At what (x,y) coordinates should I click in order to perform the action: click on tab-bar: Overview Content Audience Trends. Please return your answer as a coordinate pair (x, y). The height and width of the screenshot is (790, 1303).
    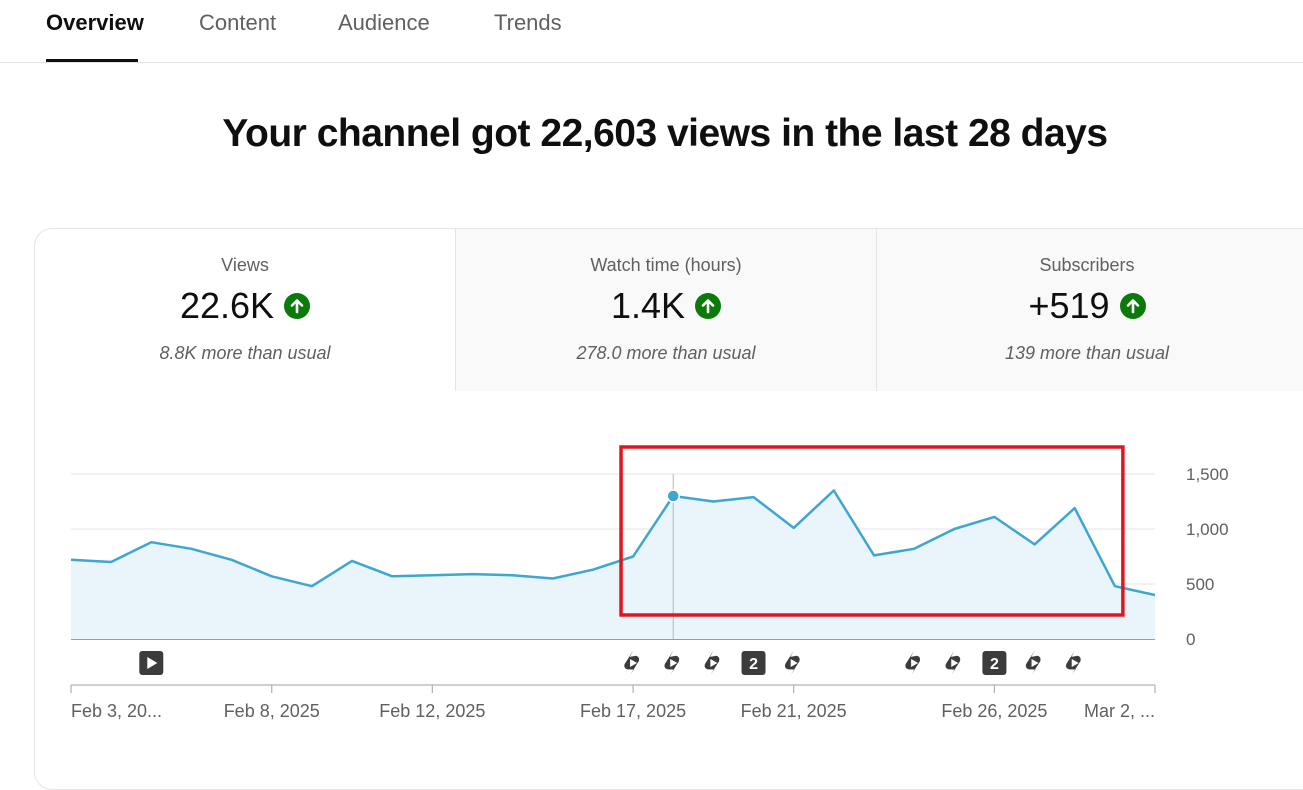
    Looking at the image, I should click on (651, 31).